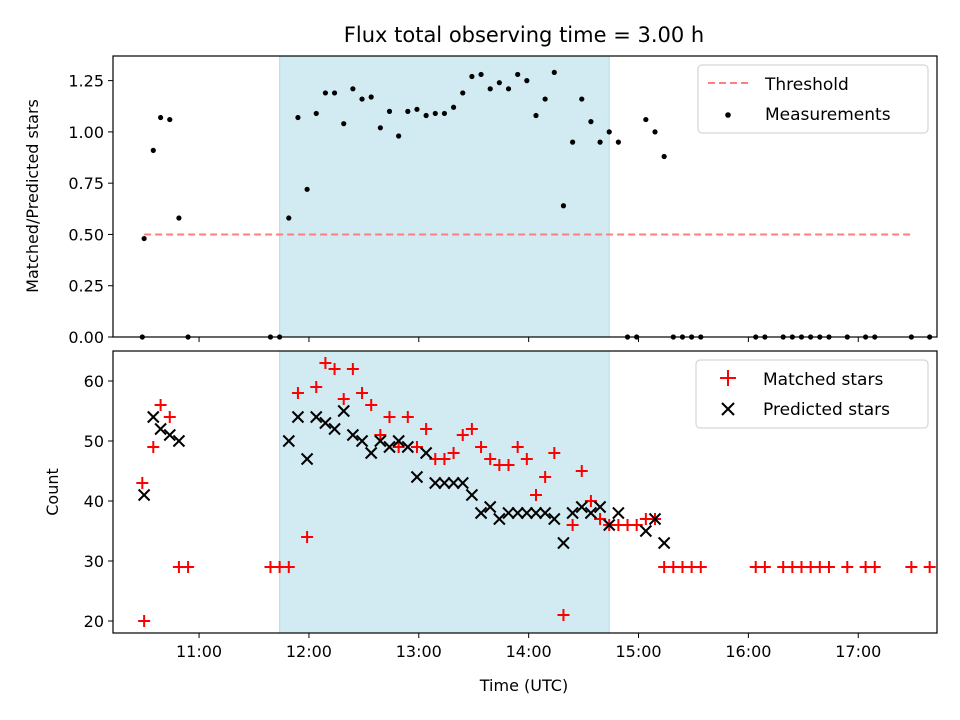 The image size is (960, 720). What do you see at coordinates (52, 492) in the screenshot?
I see `count-y-label: Count` at bounding box center [52, 492].